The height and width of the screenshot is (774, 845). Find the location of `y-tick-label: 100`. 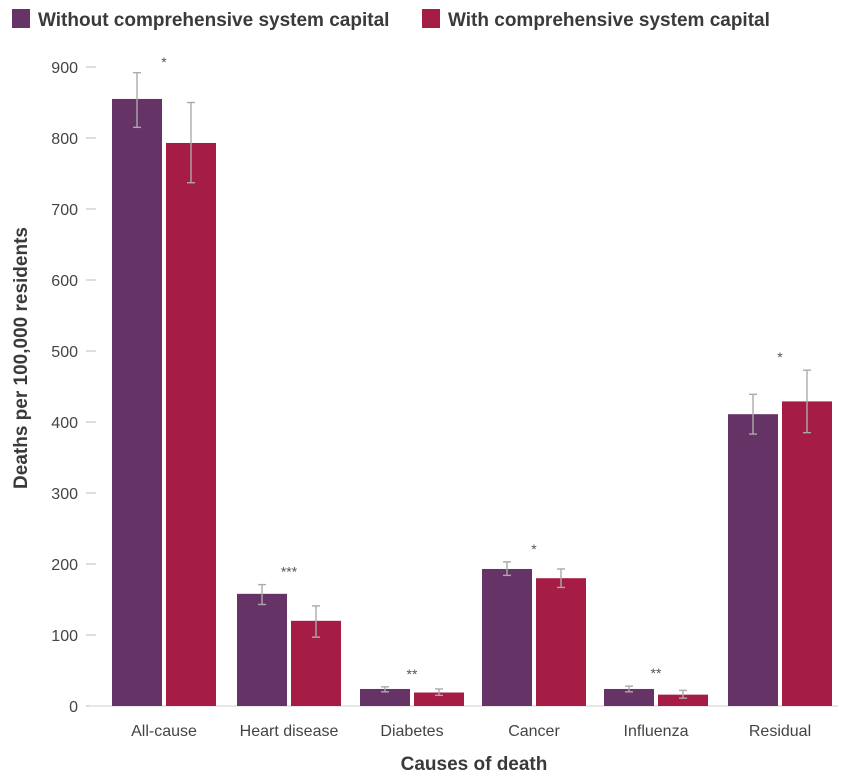

y-tick-label: 100 is located at coordinates (64, 636).